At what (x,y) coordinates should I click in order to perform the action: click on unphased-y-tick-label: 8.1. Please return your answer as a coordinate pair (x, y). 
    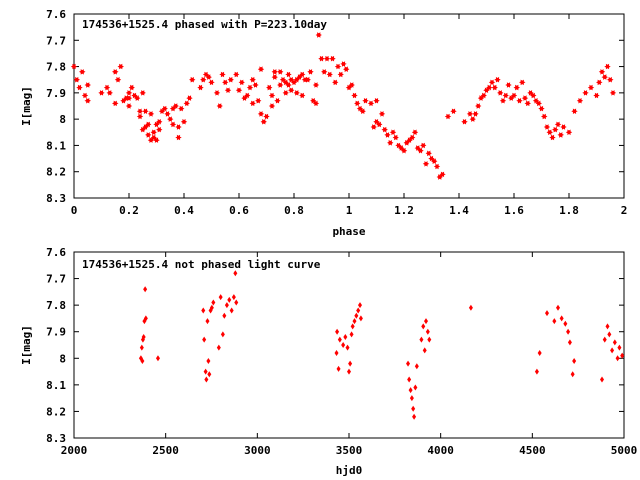
    Looking at the image, I should click on (56, 385).